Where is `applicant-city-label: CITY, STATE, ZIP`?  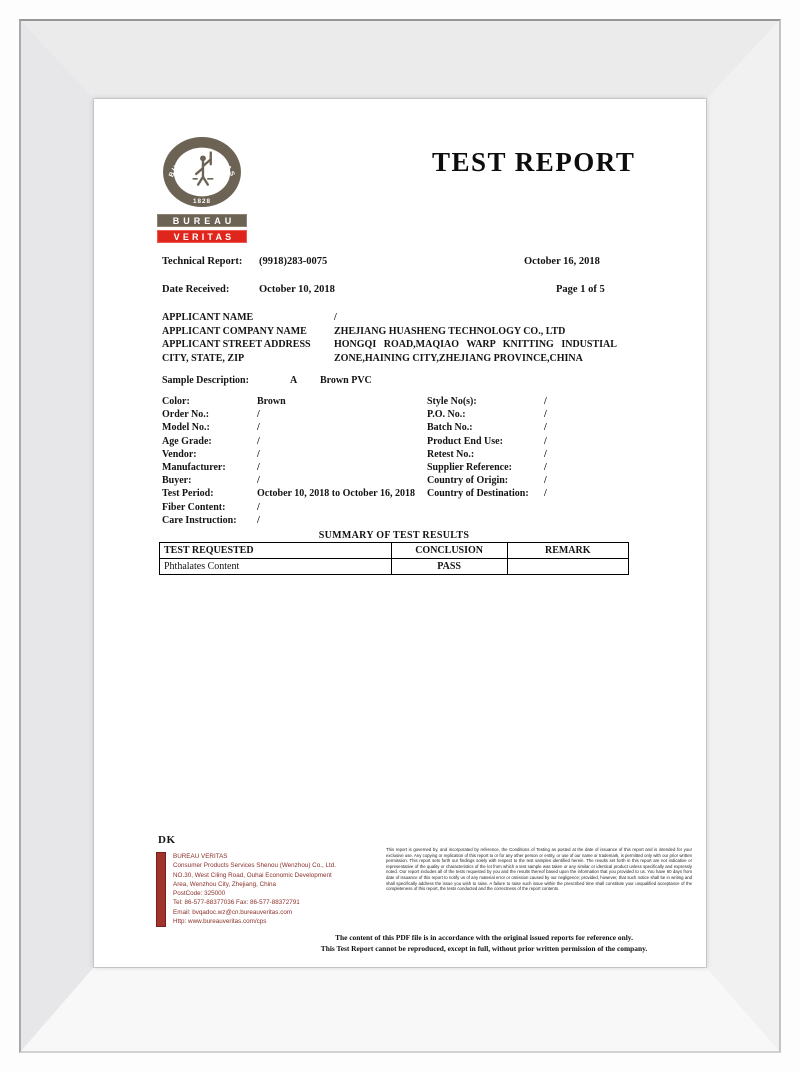 applicant-city-label: CITY, STATE, ZIP is located at coordinates (203, 358).